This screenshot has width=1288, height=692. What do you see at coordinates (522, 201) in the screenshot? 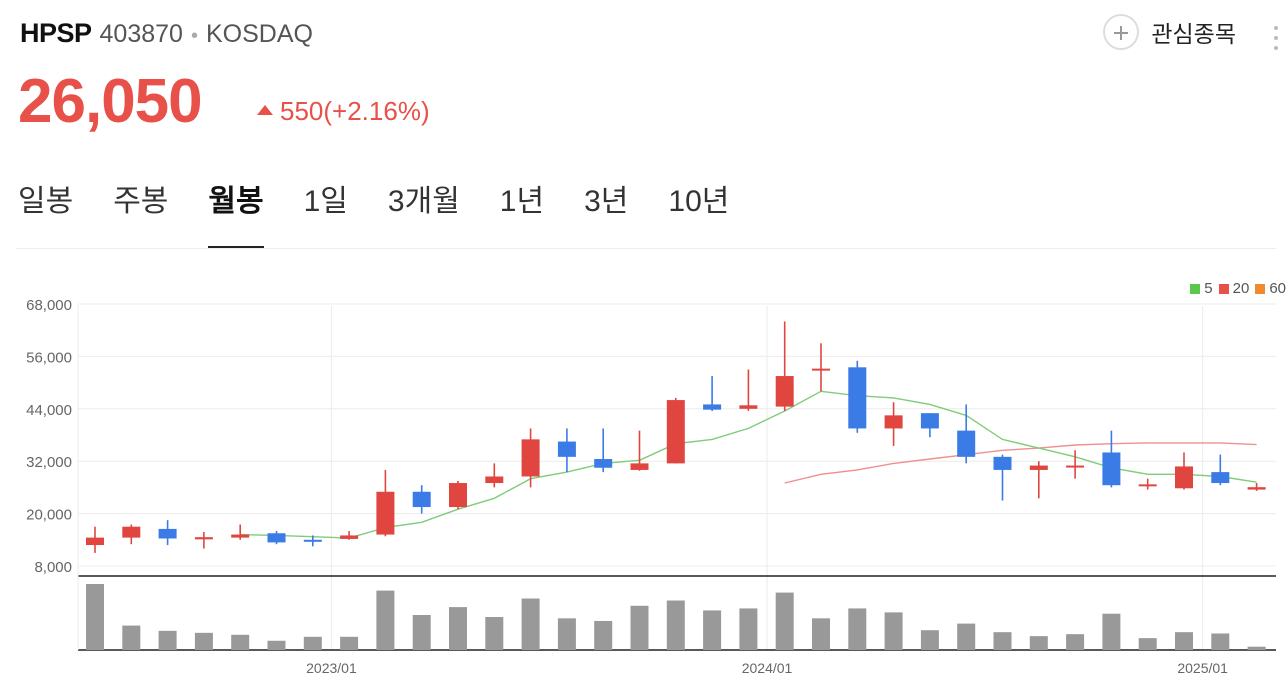
I see `tab-1-year: 1년` at bounding box center [522, 201].